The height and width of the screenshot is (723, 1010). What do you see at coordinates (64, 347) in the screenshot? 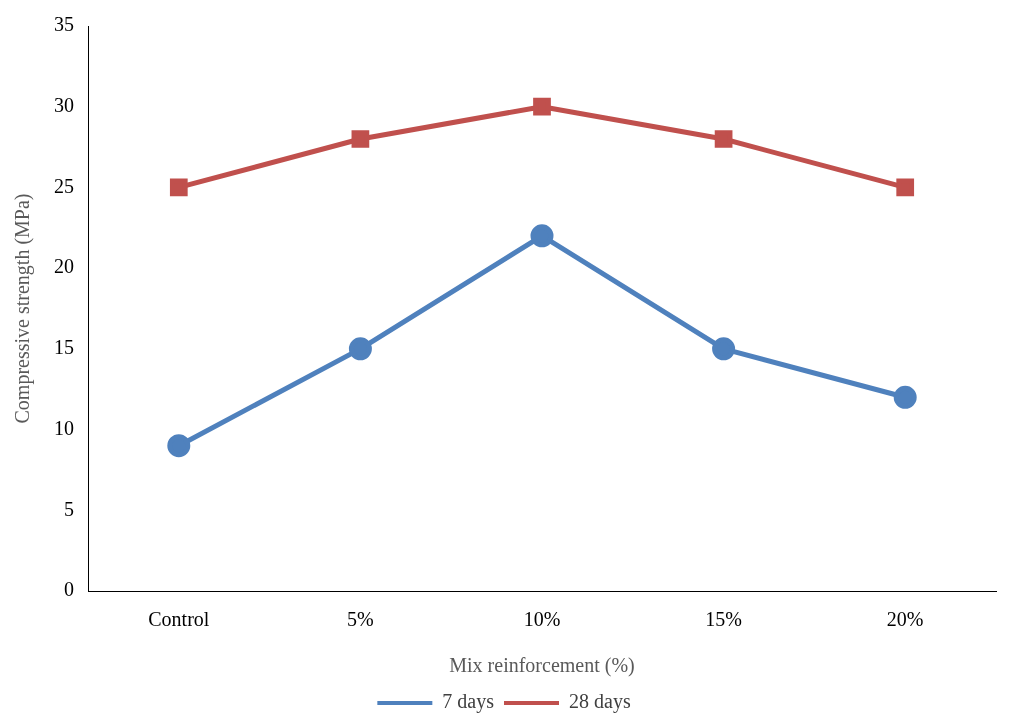
I see `y-tick-label: 15` at bounding box center [64, 347].